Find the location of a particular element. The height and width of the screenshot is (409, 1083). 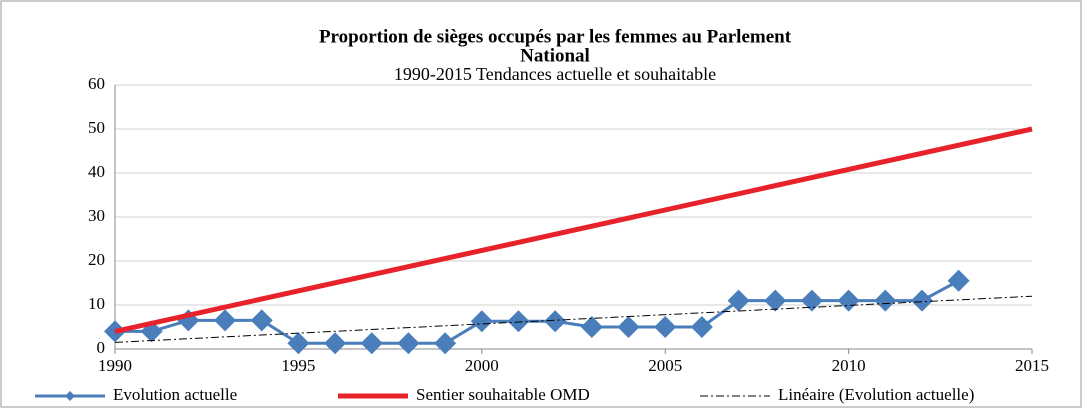

chart-title: National is located at coordinates (555, 55).